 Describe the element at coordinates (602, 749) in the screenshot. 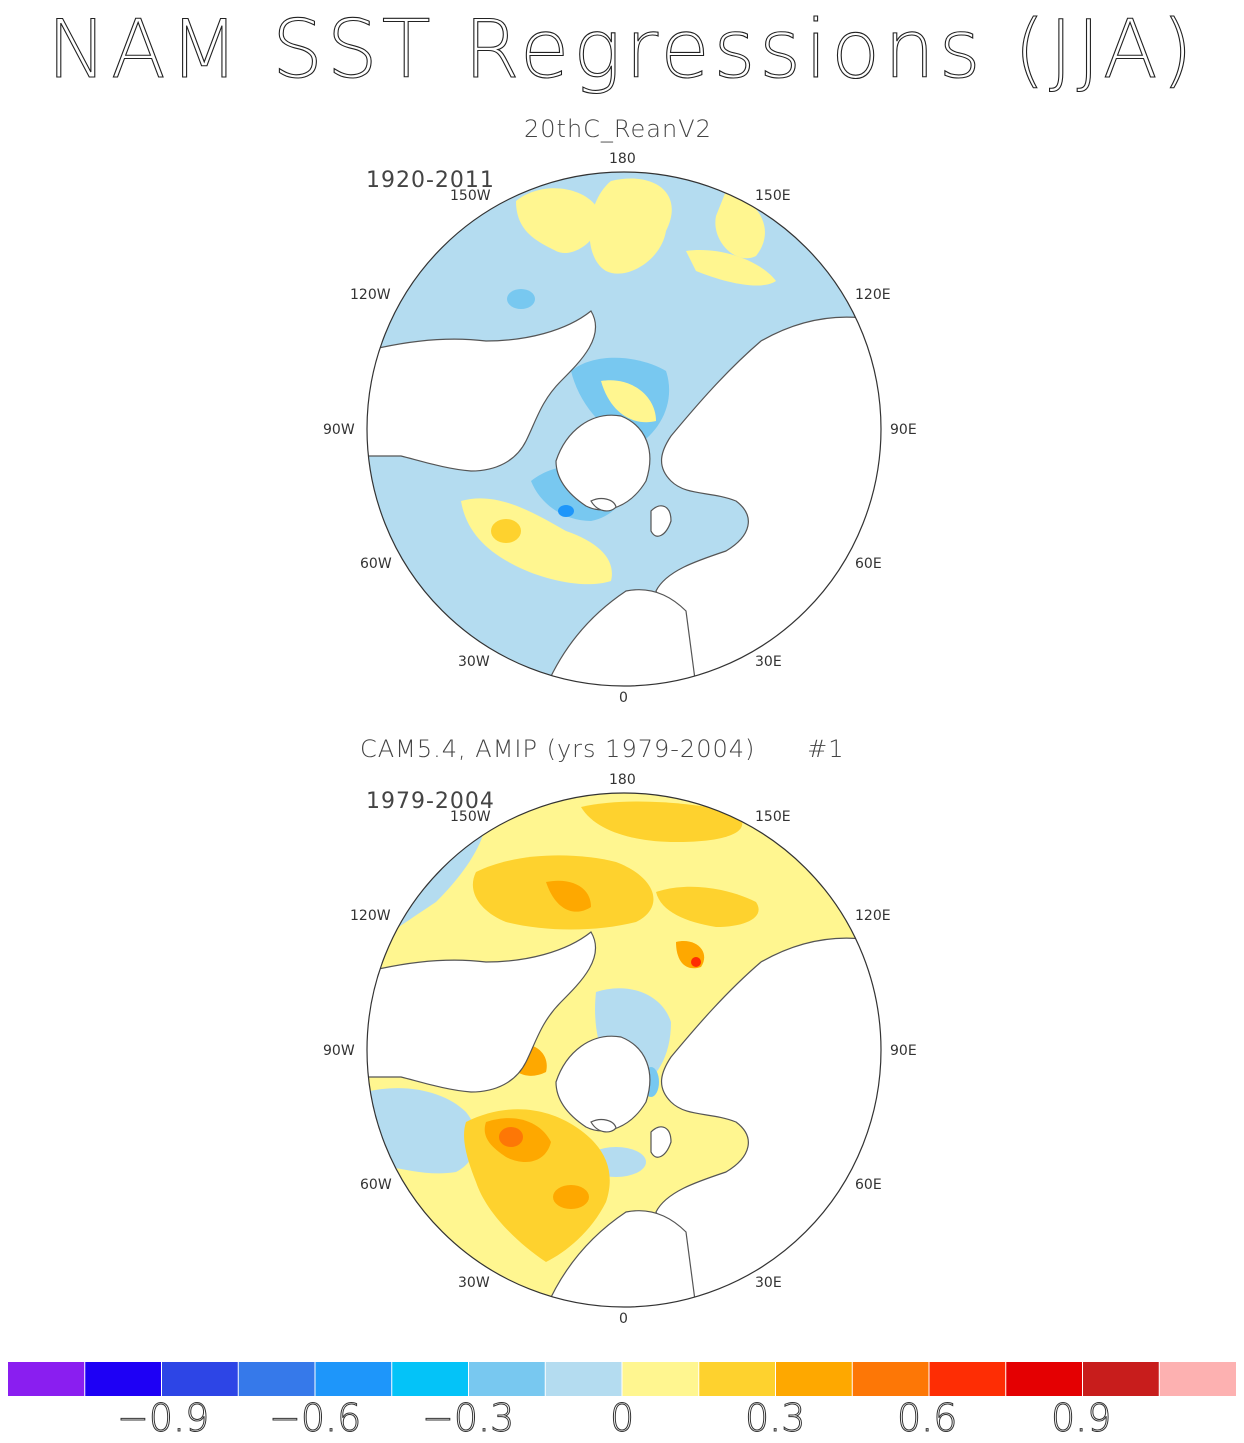

I see `panel-2-title: CAM5.4, AMIP (yrs 1979-2004) #1` at that location.